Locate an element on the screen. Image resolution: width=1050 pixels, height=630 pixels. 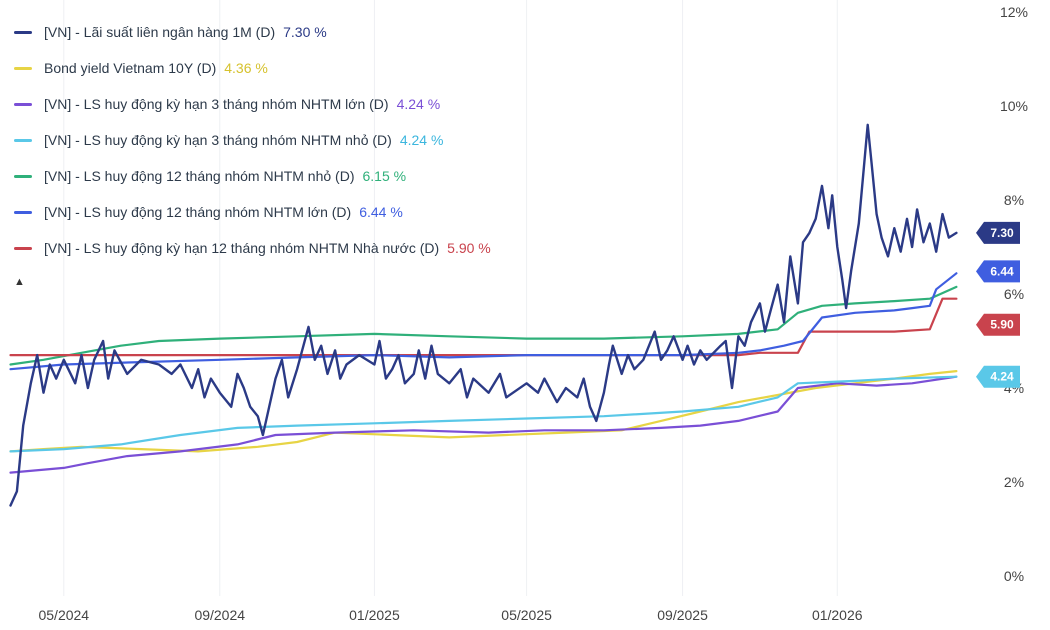
legend-value: 5.90 % is located at coordinates (469, 248).